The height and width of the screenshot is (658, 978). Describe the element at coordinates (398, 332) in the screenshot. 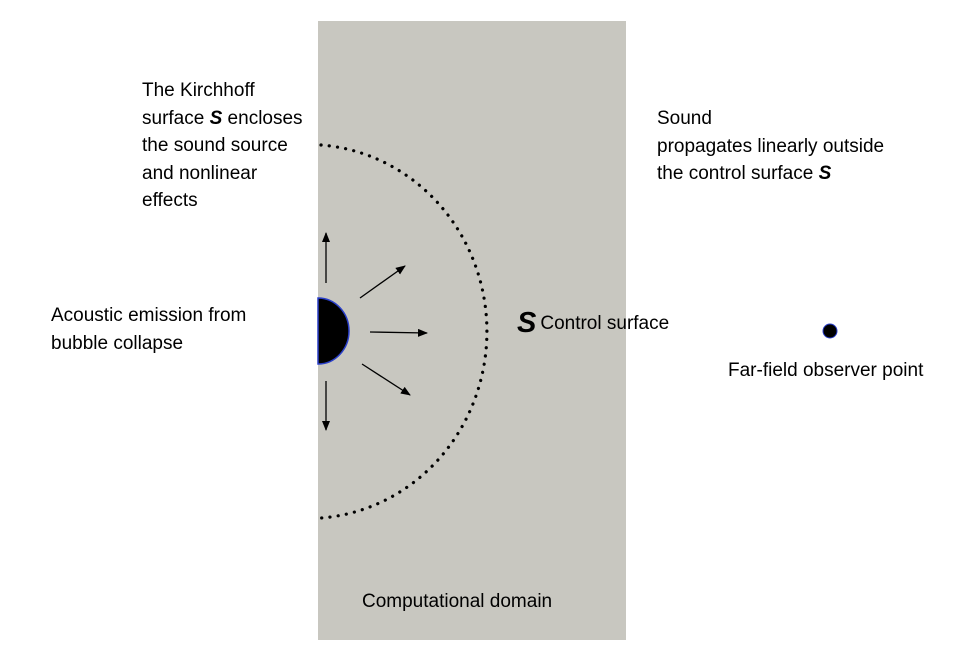

I see `emission-arrow-right` at that location.